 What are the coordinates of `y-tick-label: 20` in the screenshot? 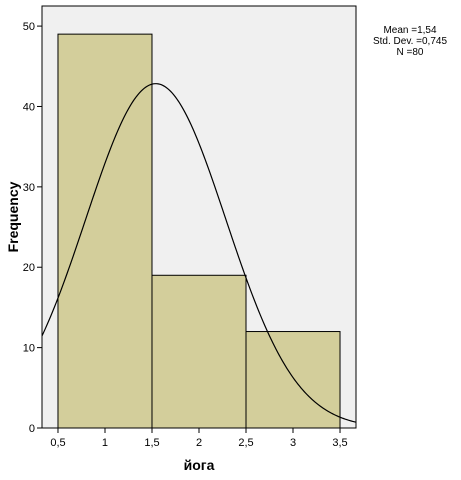 It's located at (29, 268).